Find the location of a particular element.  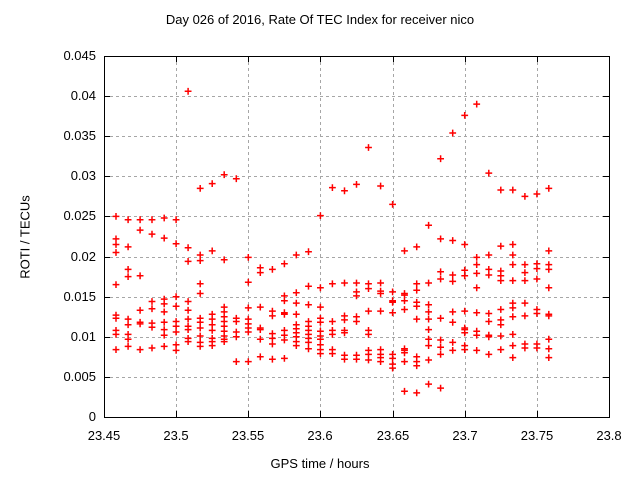

y-tick-label: 0.045 is located at coordinates (79, 55).